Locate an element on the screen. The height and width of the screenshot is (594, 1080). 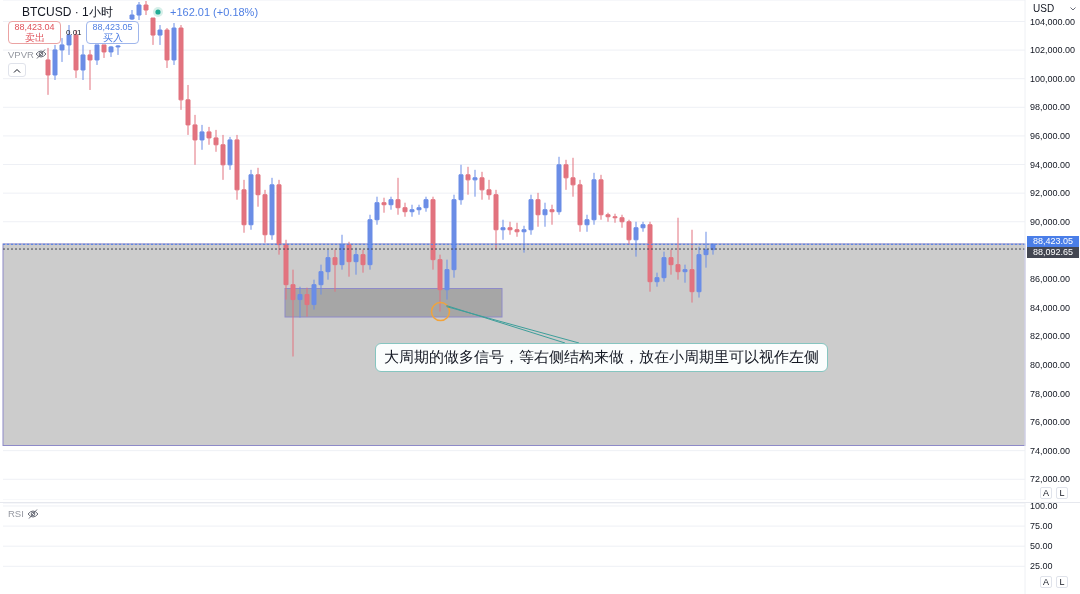
y-tick-label: 100.00 is located at coordinates (1044, 506).